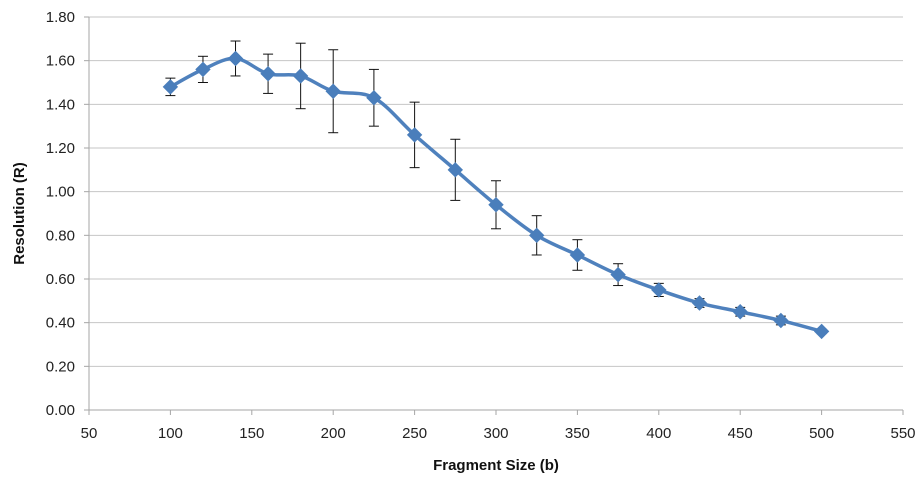 The width and height of the screenshot is (921, 478). What do you see at coordinates (740, 433) in the screenshot?
I see `x-tick-label: 450` at bounding box center [740, 433].